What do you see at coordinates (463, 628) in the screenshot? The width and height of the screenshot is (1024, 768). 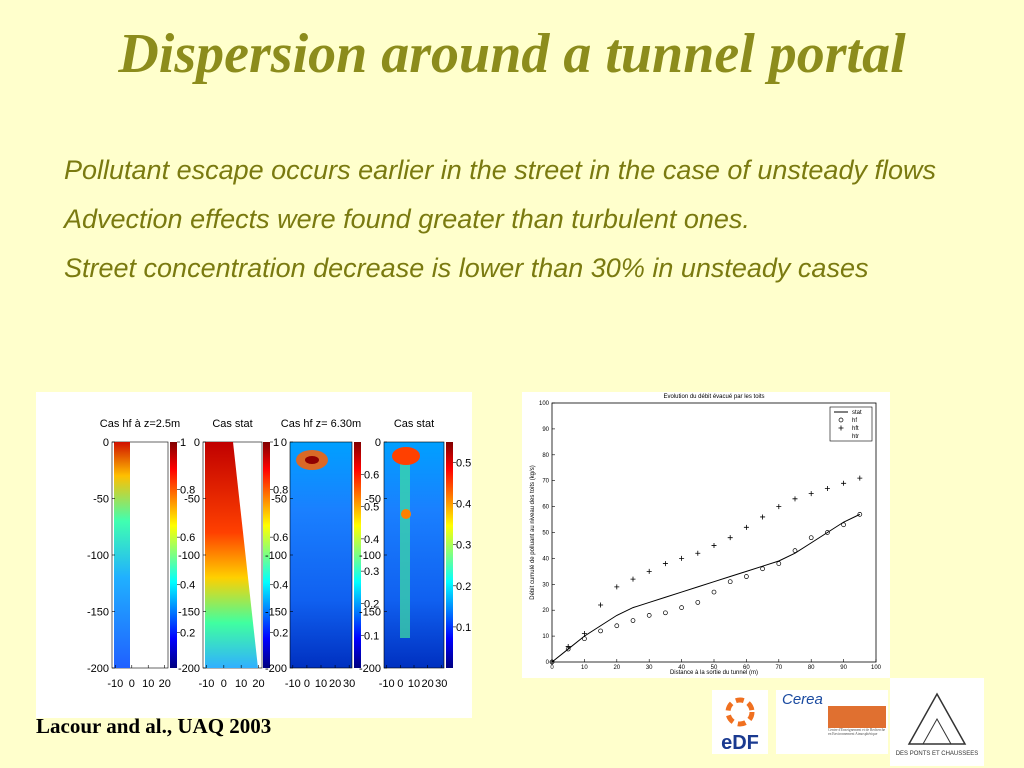 I see `colorbar-tick-label: 0.1` at bounding box center [463, 628].